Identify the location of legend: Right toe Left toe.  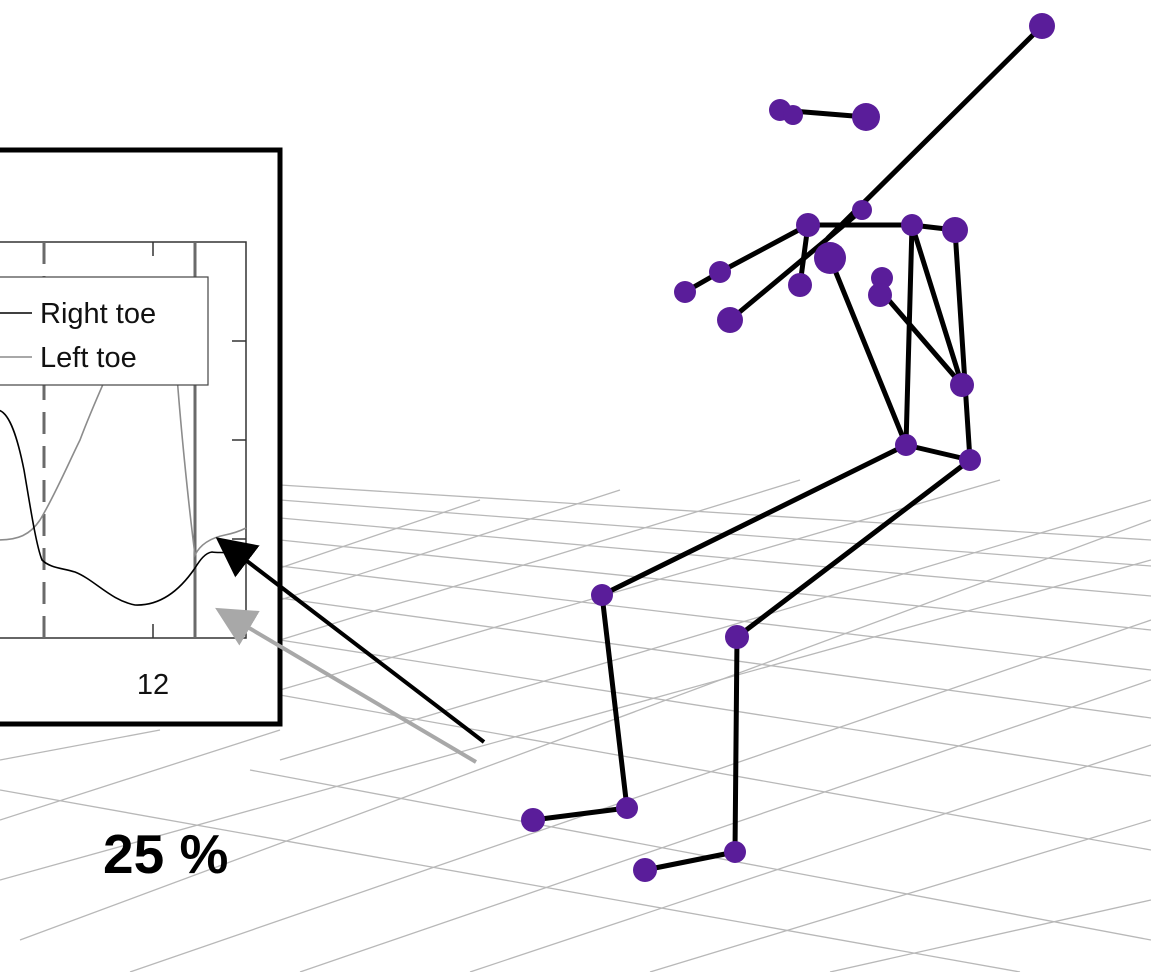
(104, 331).